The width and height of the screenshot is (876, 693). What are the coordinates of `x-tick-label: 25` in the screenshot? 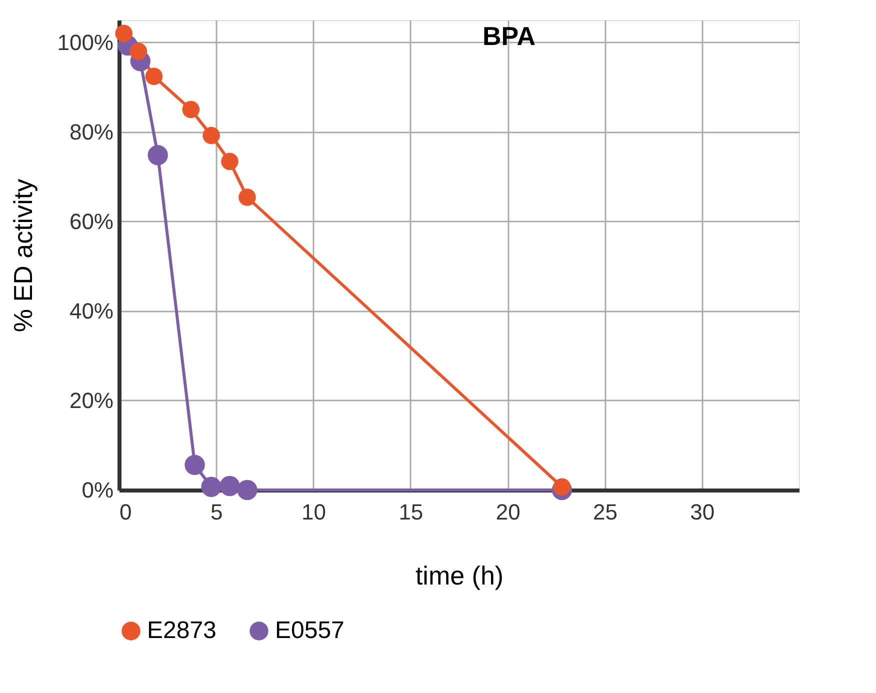 It's located at (605, 512).